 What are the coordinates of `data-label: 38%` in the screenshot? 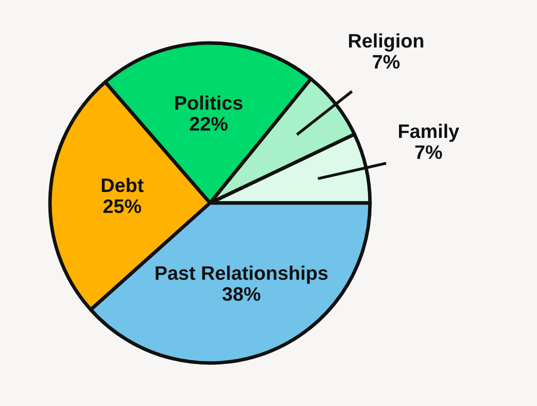 It's located at (241, 294).